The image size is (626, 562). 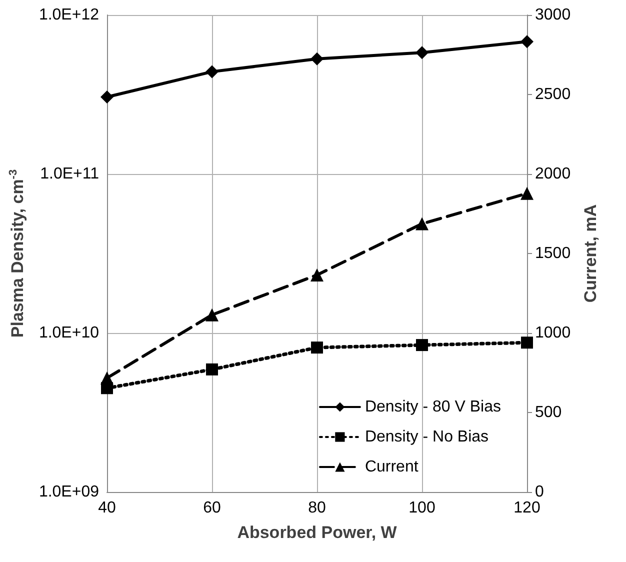 I want to click on y2-tick-label: 2500, so click(x=553, y=94).